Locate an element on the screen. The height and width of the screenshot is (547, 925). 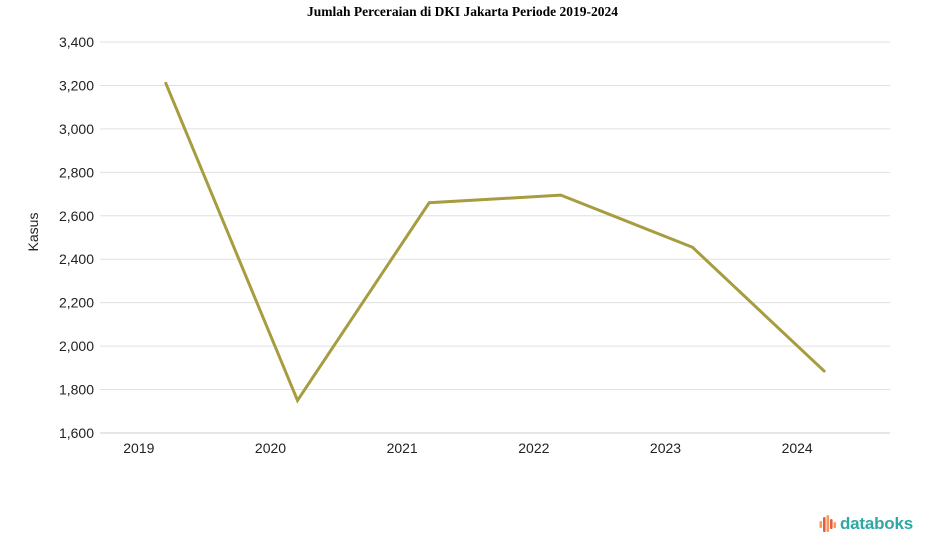
y-tick-label: 2,000 is located at coordinates (76, 346).